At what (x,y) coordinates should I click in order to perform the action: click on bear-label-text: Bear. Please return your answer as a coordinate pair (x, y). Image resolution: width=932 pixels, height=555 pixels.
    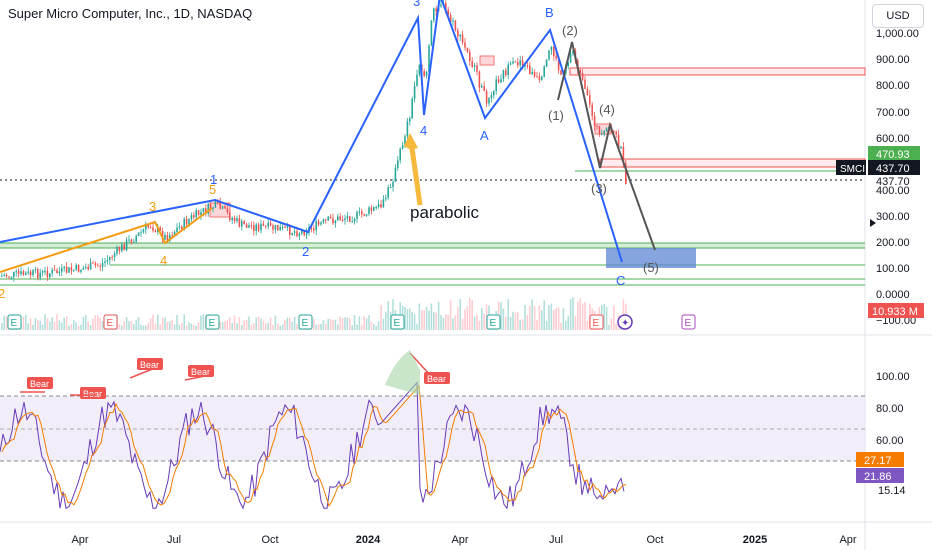
    Looking at the image, I should click on (200, 372).